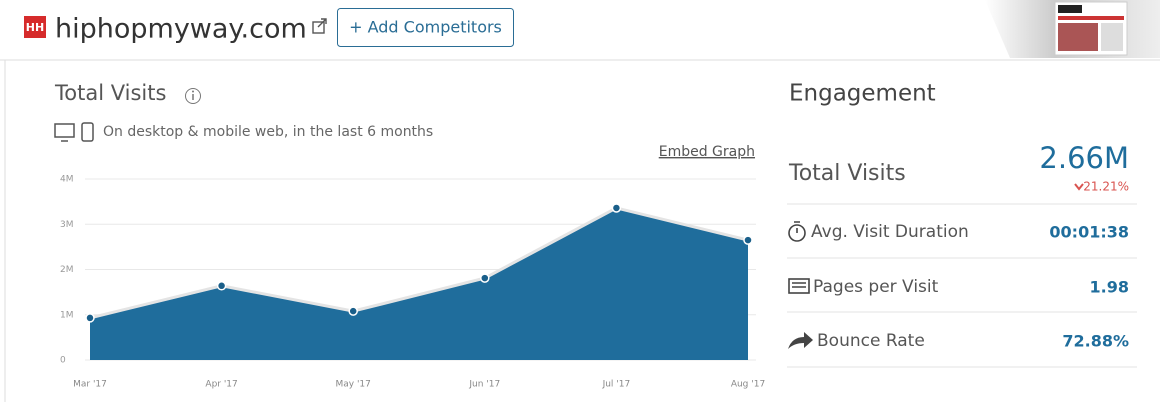 This screenshot has width=1160, height=402. What do you see at coordinates (1106, 187) in the screenshot?
I see `total-visits-change: 21.21%` at bounding box center [1106, 187].